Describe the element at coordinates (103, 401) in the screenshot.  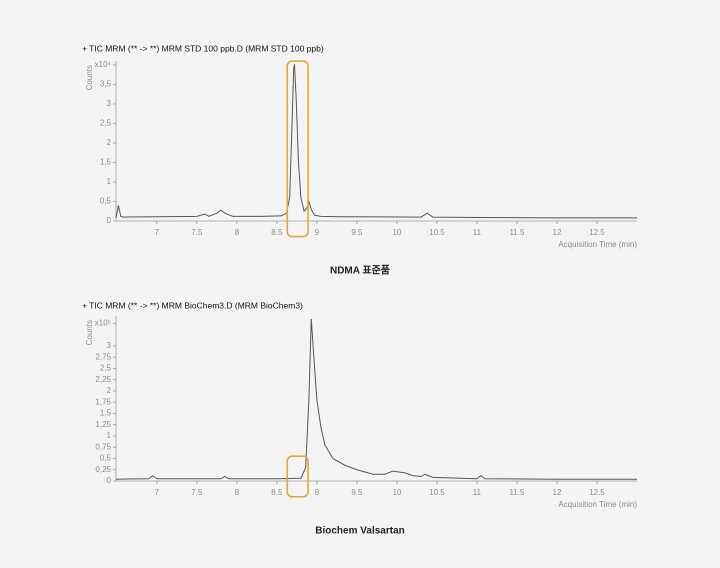
I see `y-tick-label: 1,75` at that location.